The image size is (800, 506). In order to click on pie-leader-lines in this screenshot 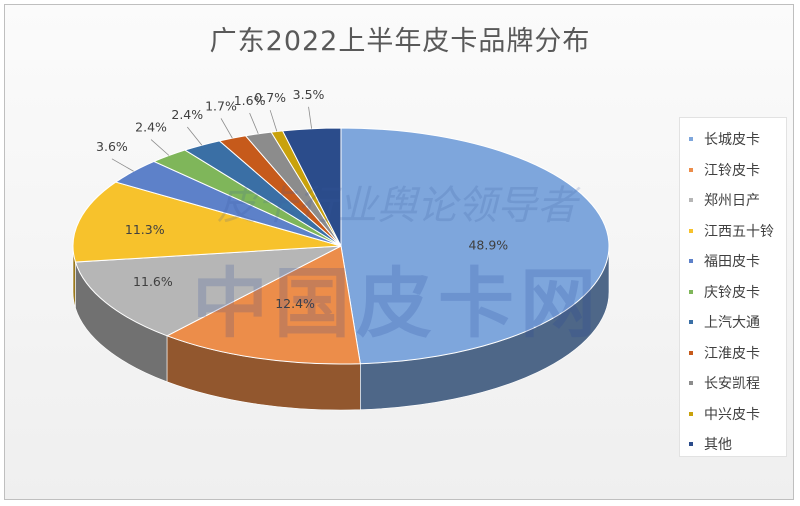, I will do `click(212, 139)`.